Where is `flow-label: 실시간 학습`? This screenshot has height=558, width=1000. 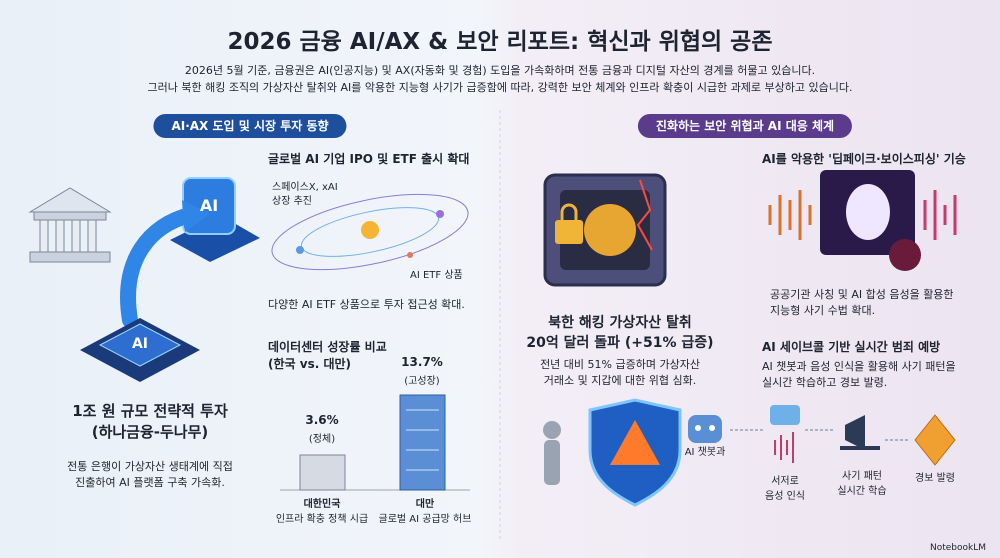 flow-label: 실시간 학습 is located at coordinates (862, 491).